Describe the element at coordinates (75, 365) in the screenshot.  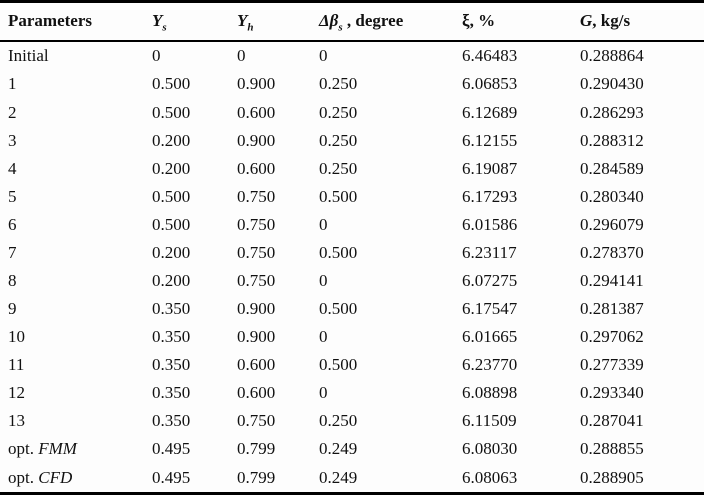
I see `parameter-cell: 11` at that location.